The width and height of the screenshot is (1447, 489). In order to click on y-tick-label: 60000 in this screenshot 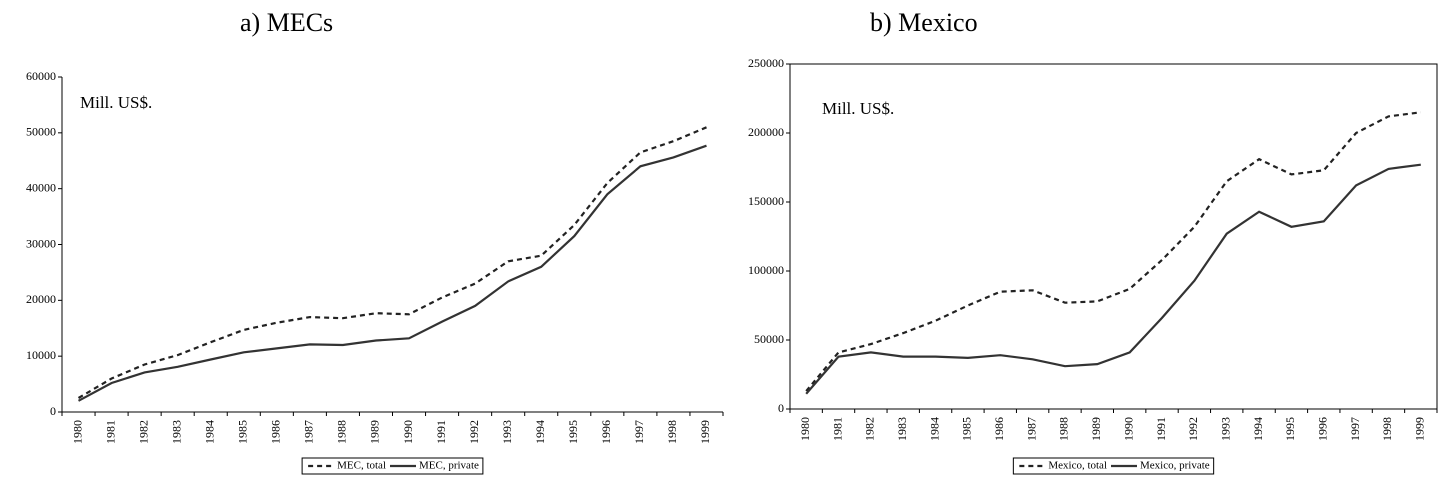, I will do `click(41, 76)`.